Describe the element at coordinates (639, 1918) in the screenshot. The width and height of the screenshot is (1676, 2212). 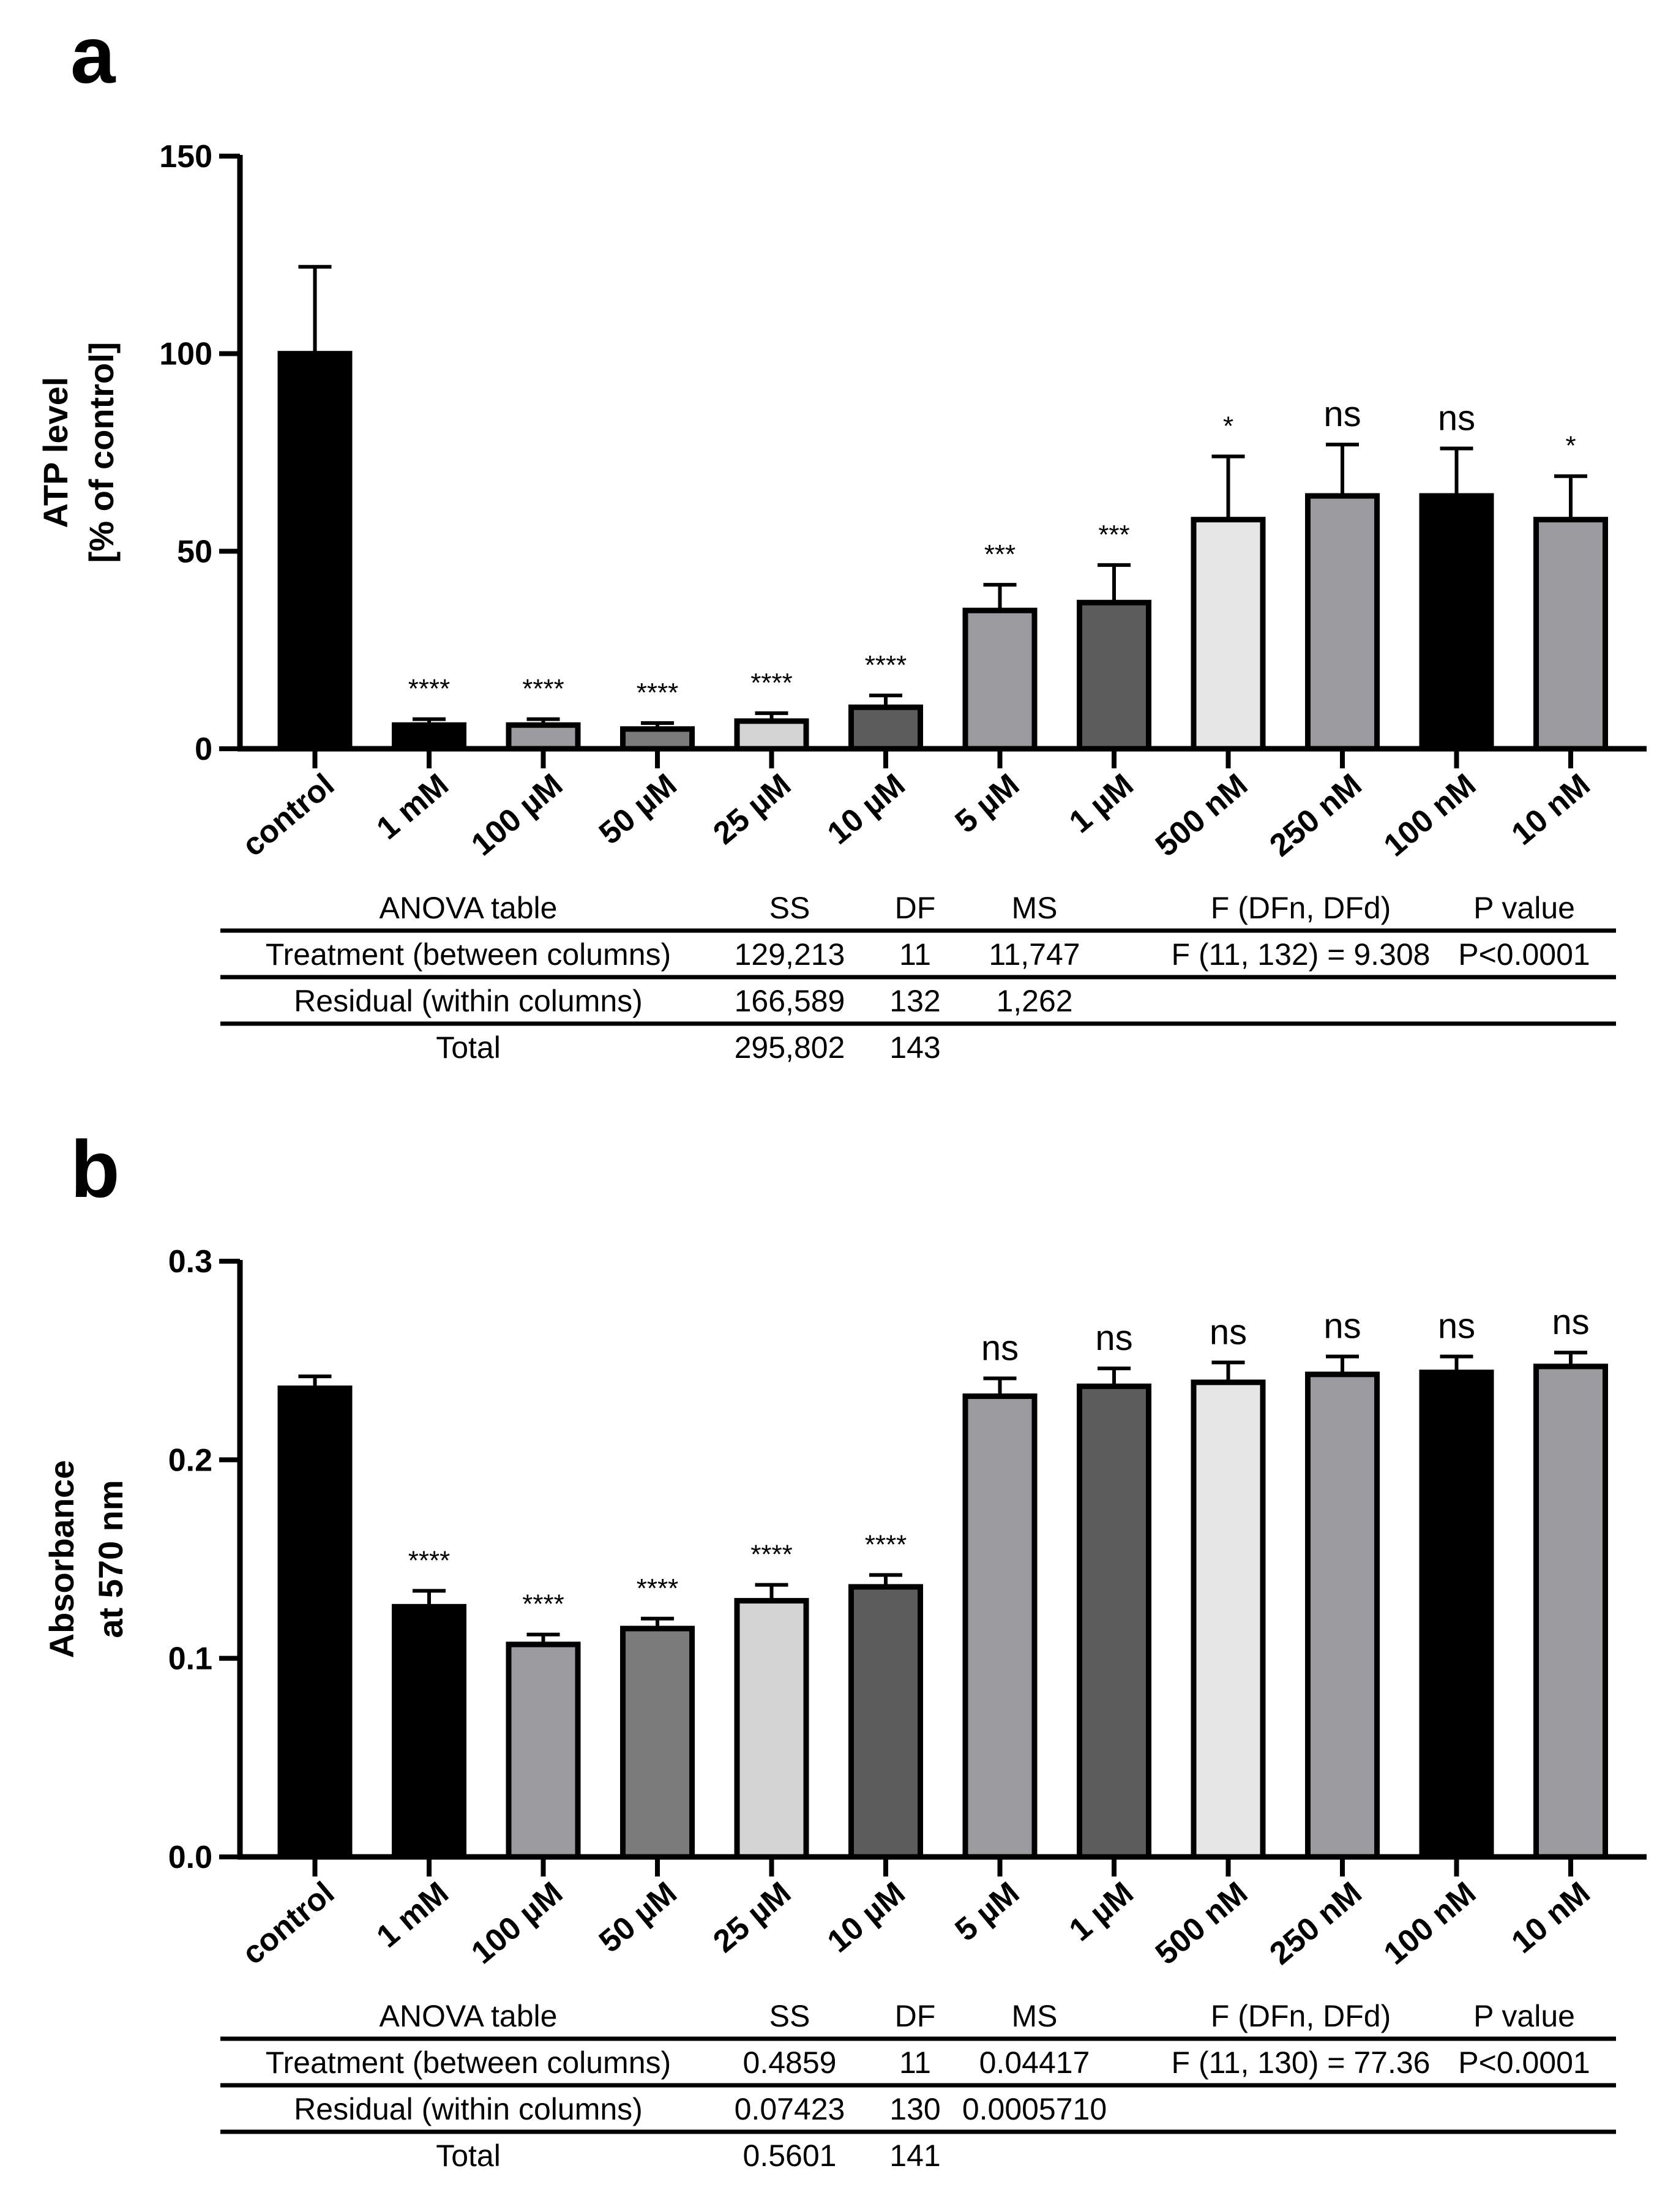
I see `x-tick-label: 50 µM` at that location.